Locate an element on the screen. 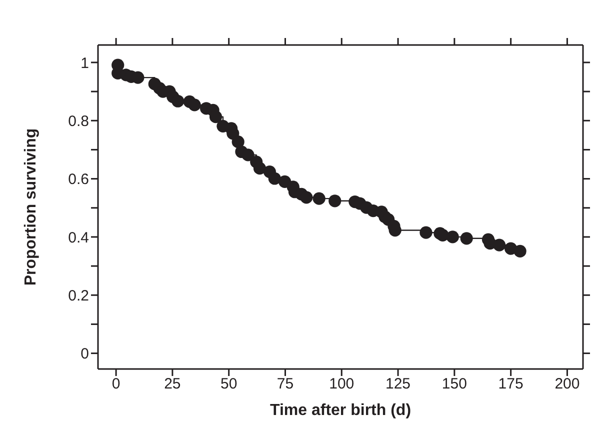  x-tick-label: 75 is located at coordinates (285, 384).